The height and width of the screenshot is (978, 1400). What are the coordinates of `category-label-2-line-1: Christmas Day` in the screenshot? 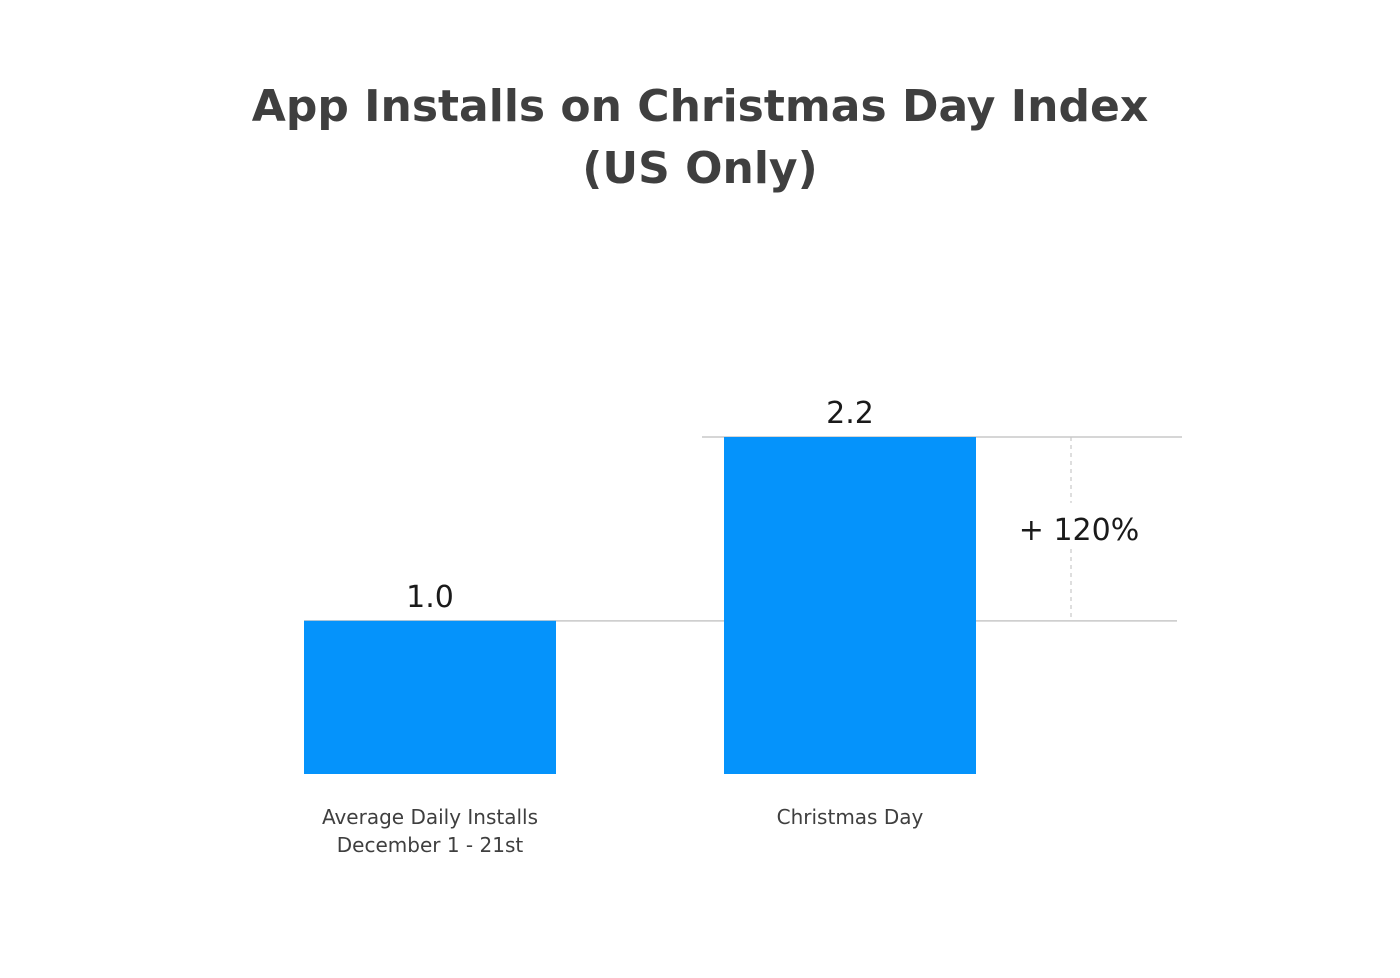 It's located at (850, 817).